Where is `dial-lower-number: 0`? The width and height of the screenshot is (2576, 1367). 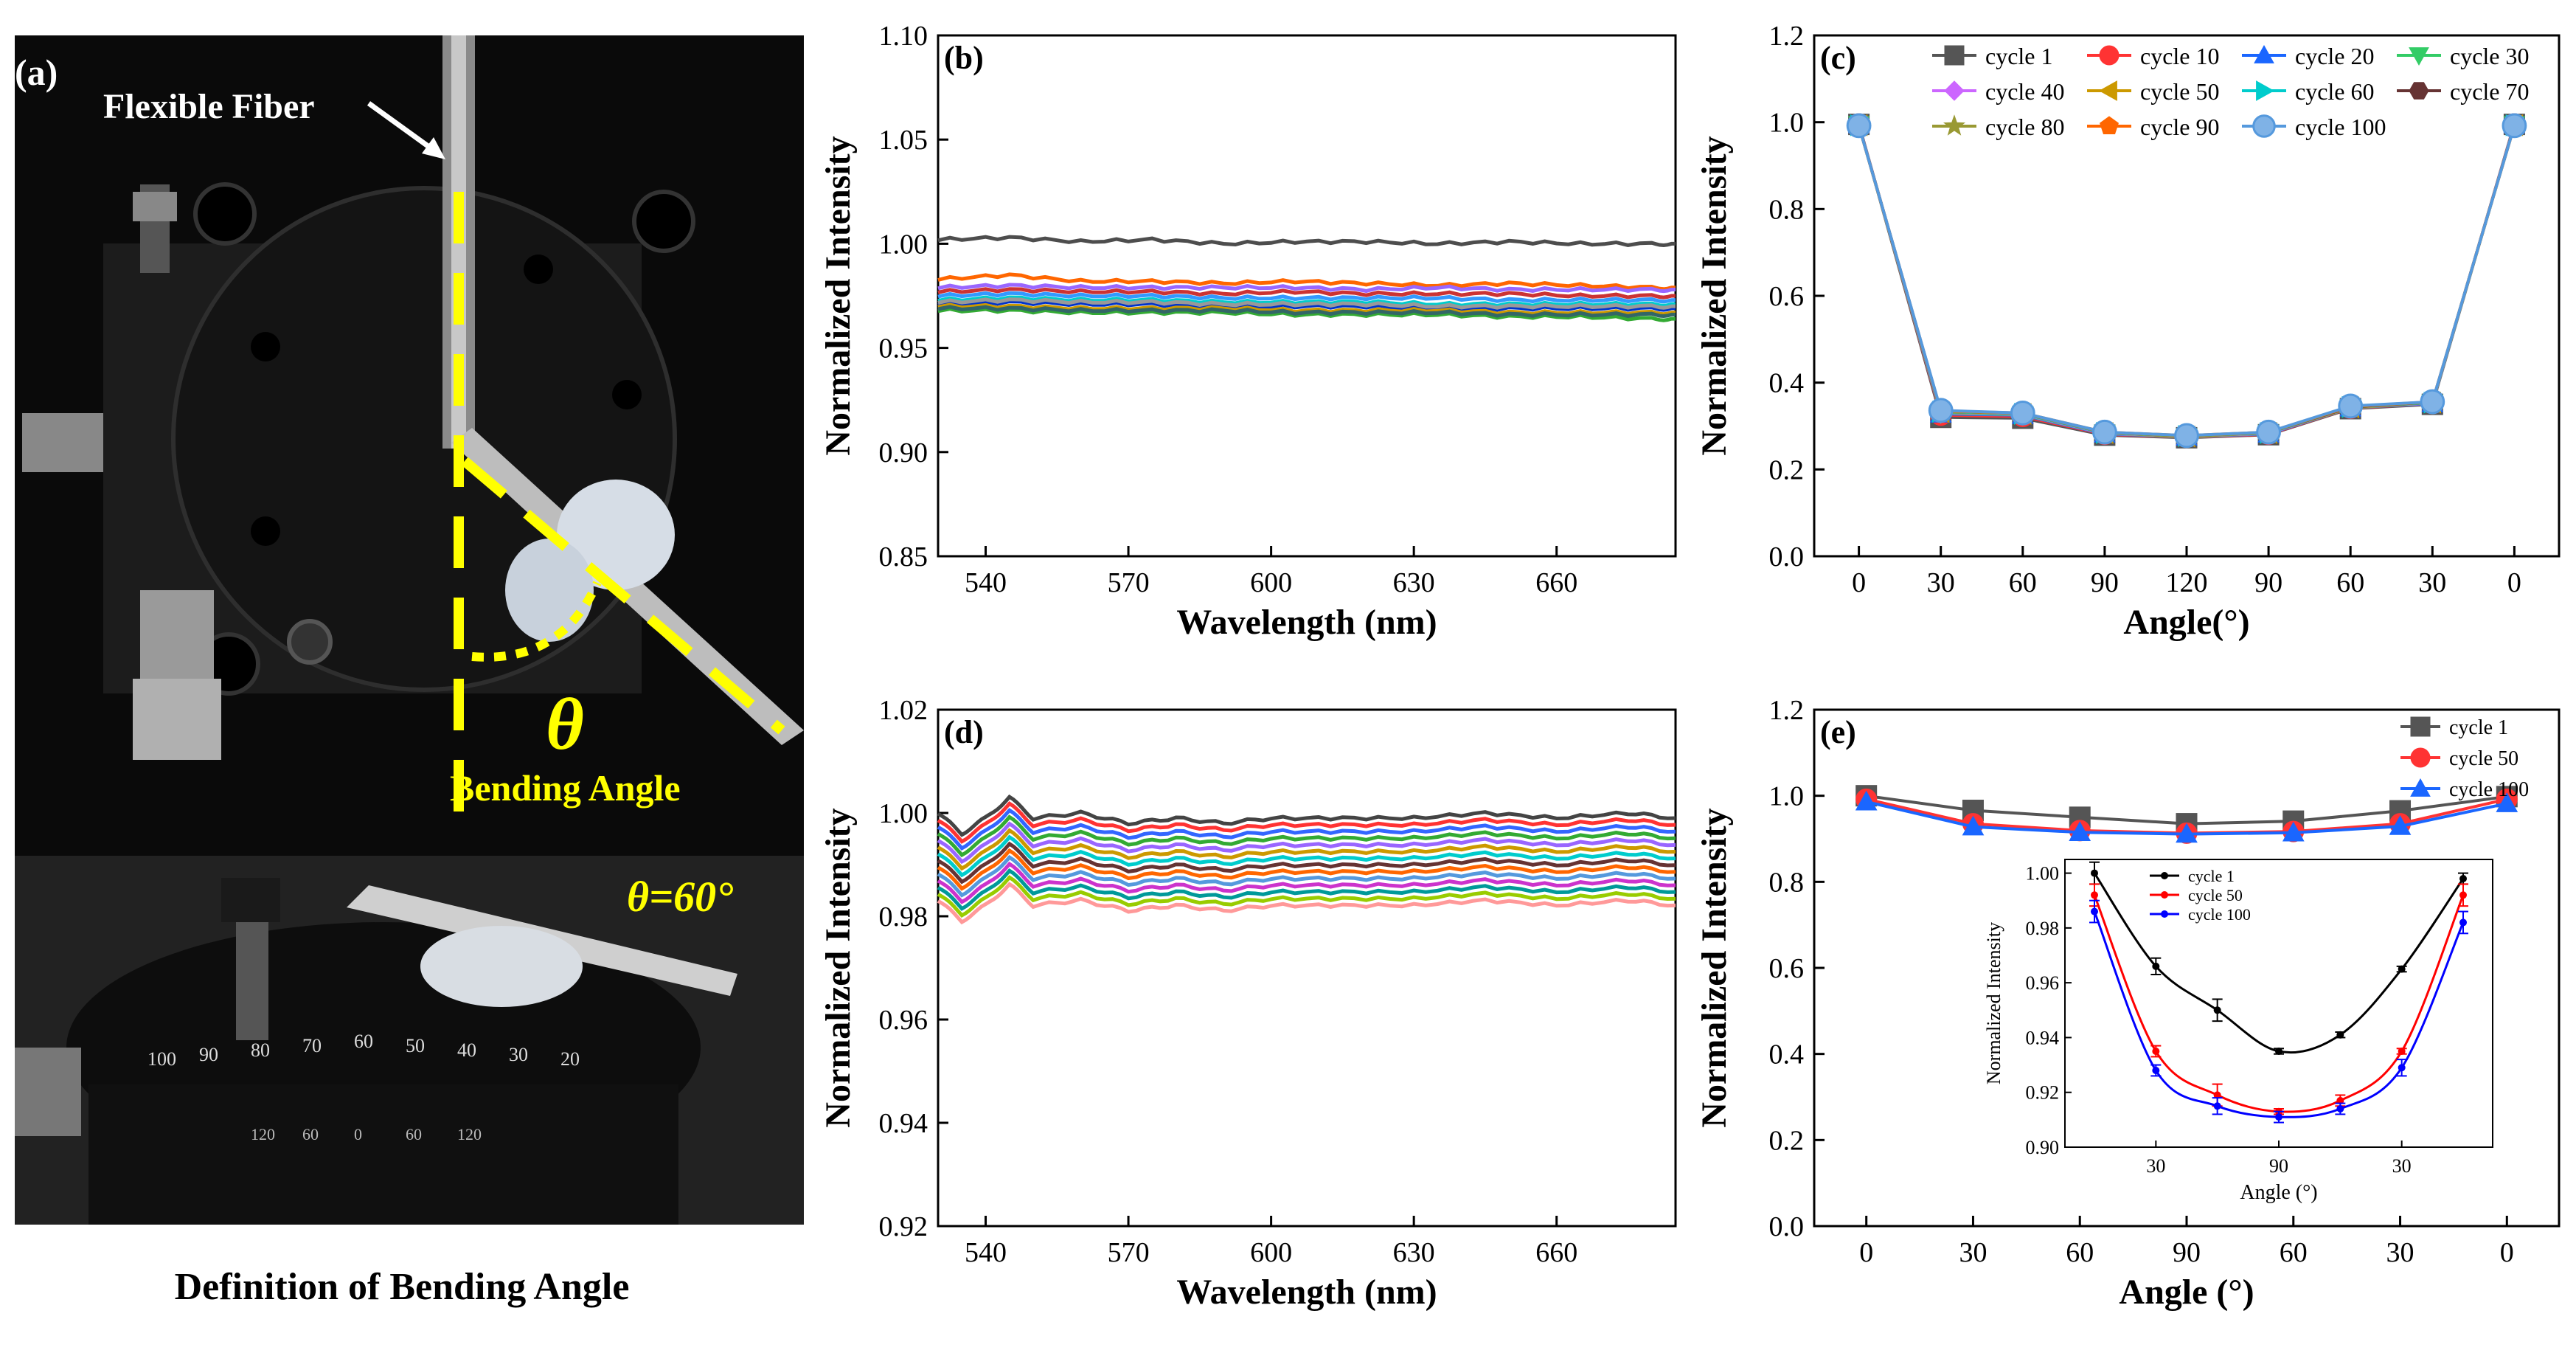
dial-lower-number: 0 is located at coordinates (358, 1134).